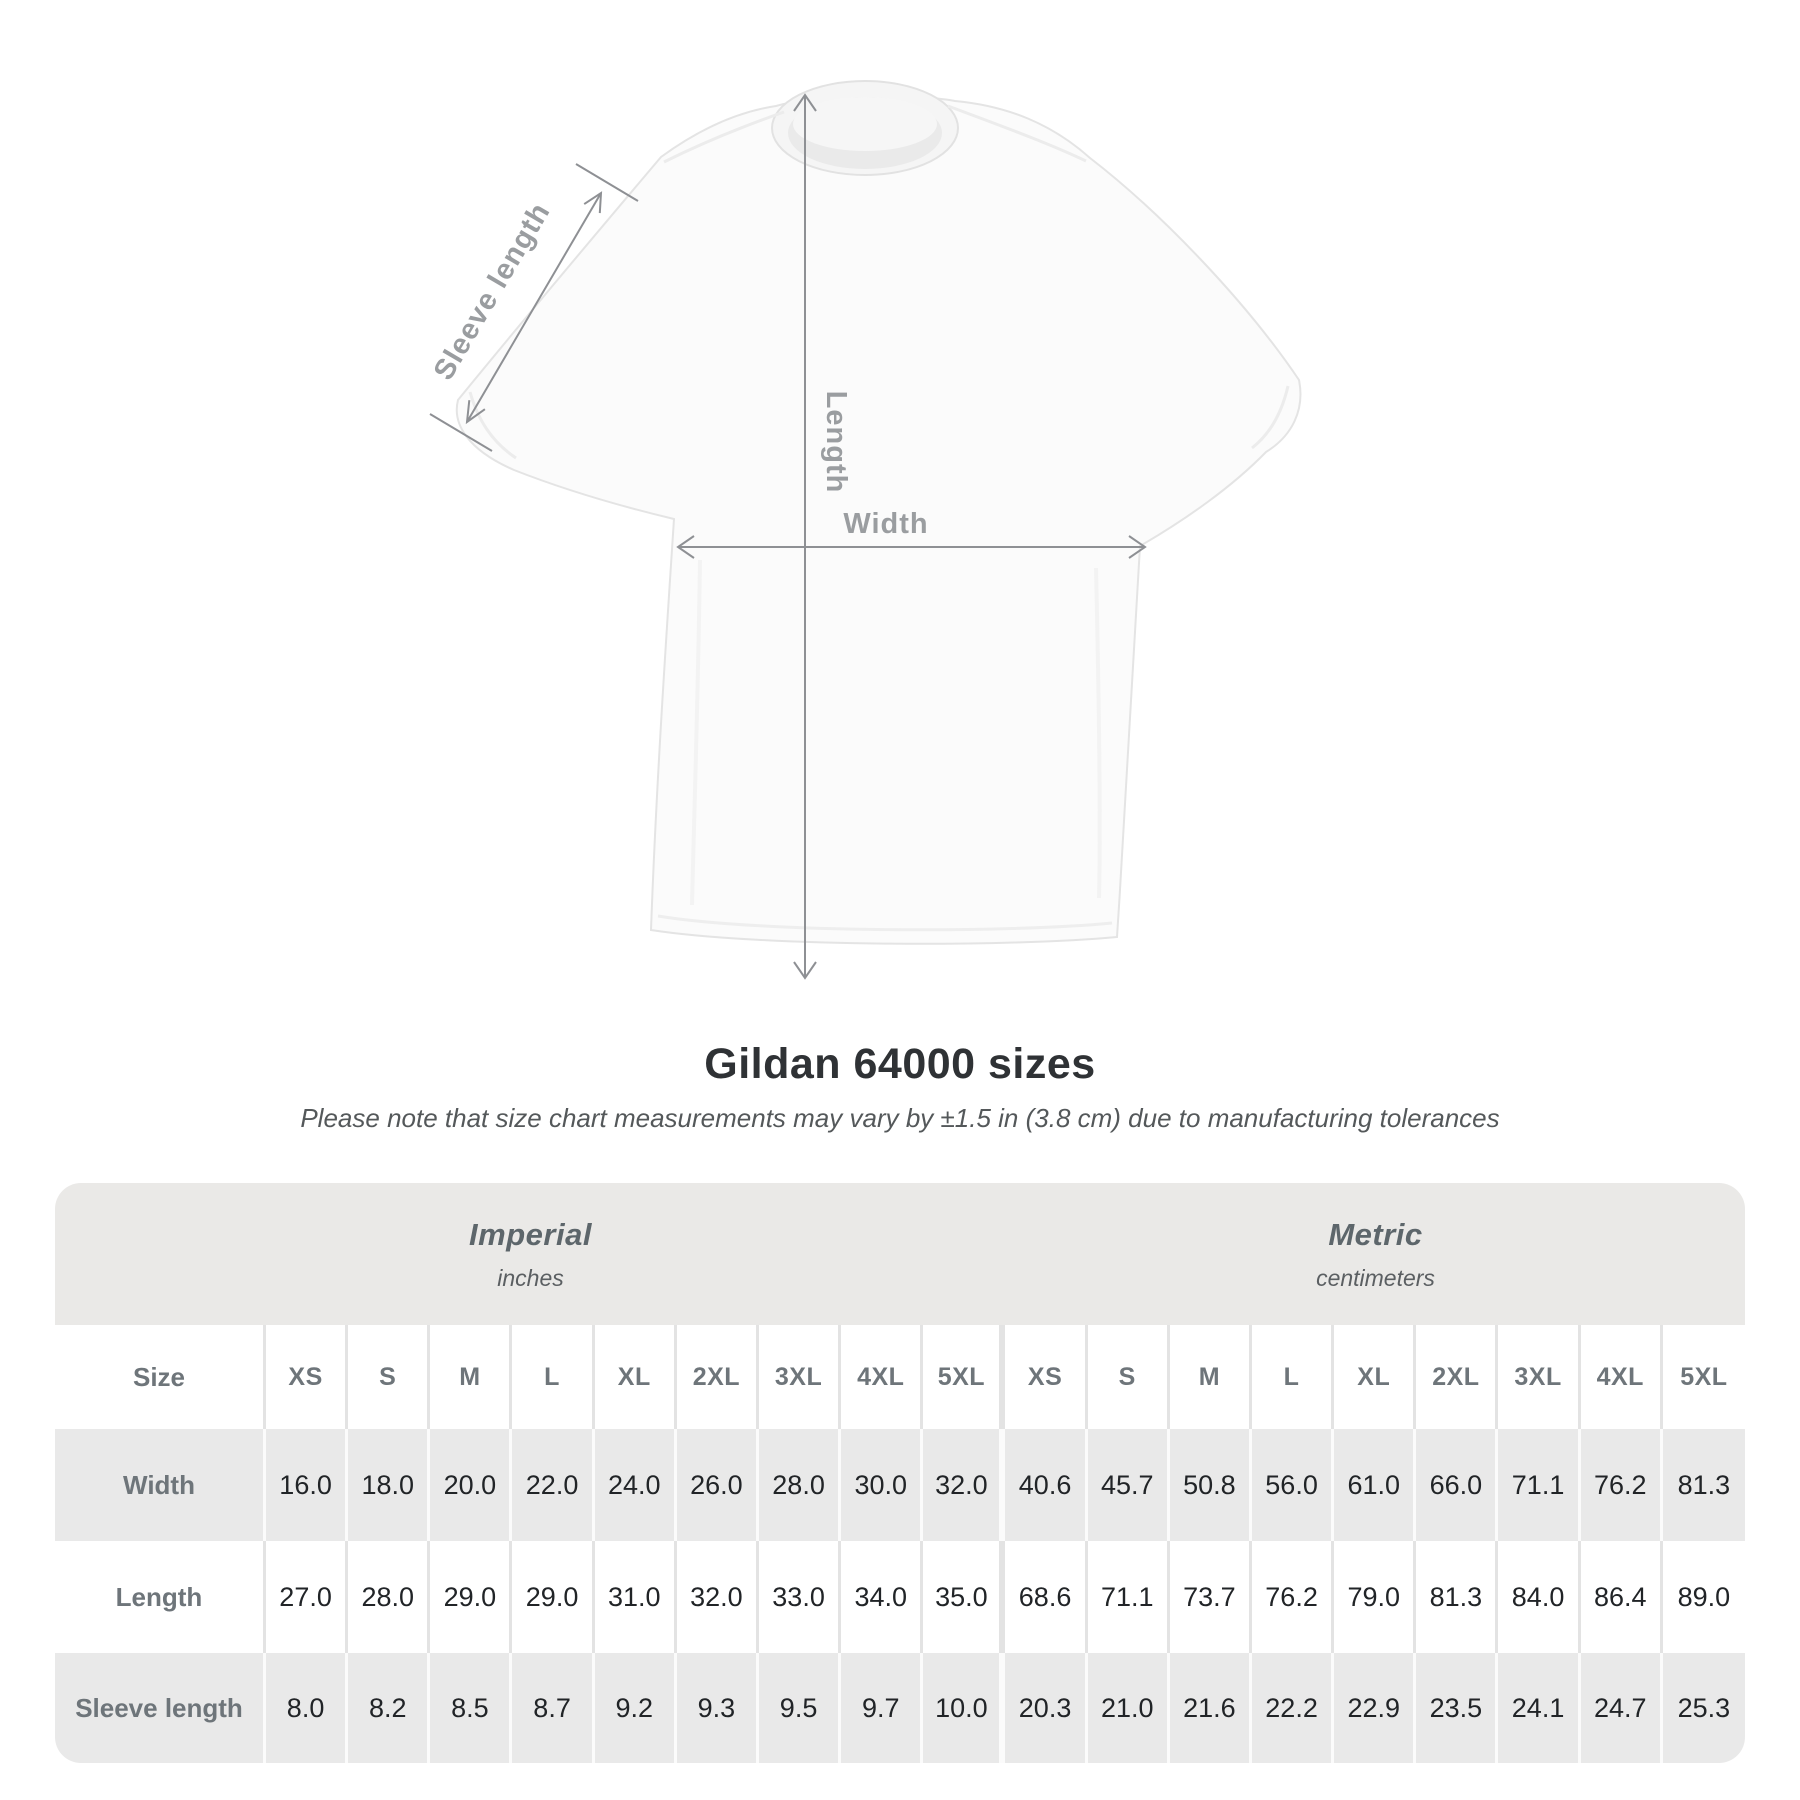 The image size is (1800, 1800). I want to click on imperial-title: Imperial, so click(530, 1234).